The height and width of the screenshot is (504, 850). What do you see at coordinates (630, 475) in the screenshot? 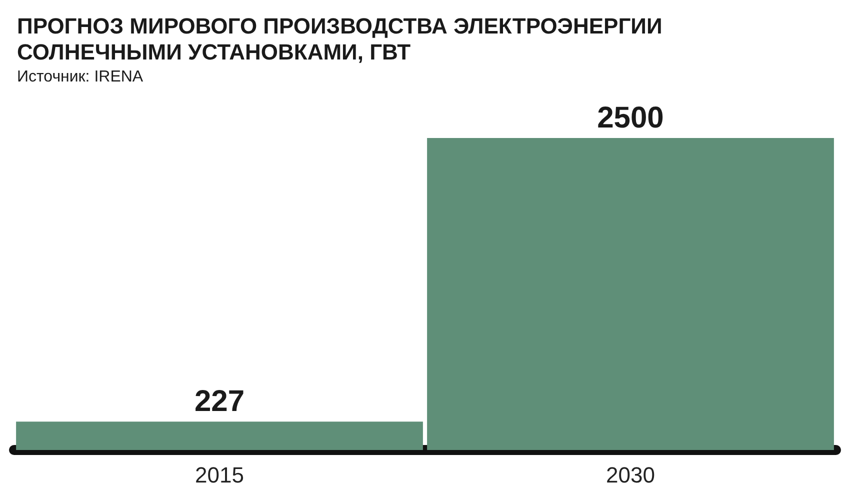
I see `x-tick-label: 2030` at bounding box center [630, 475].